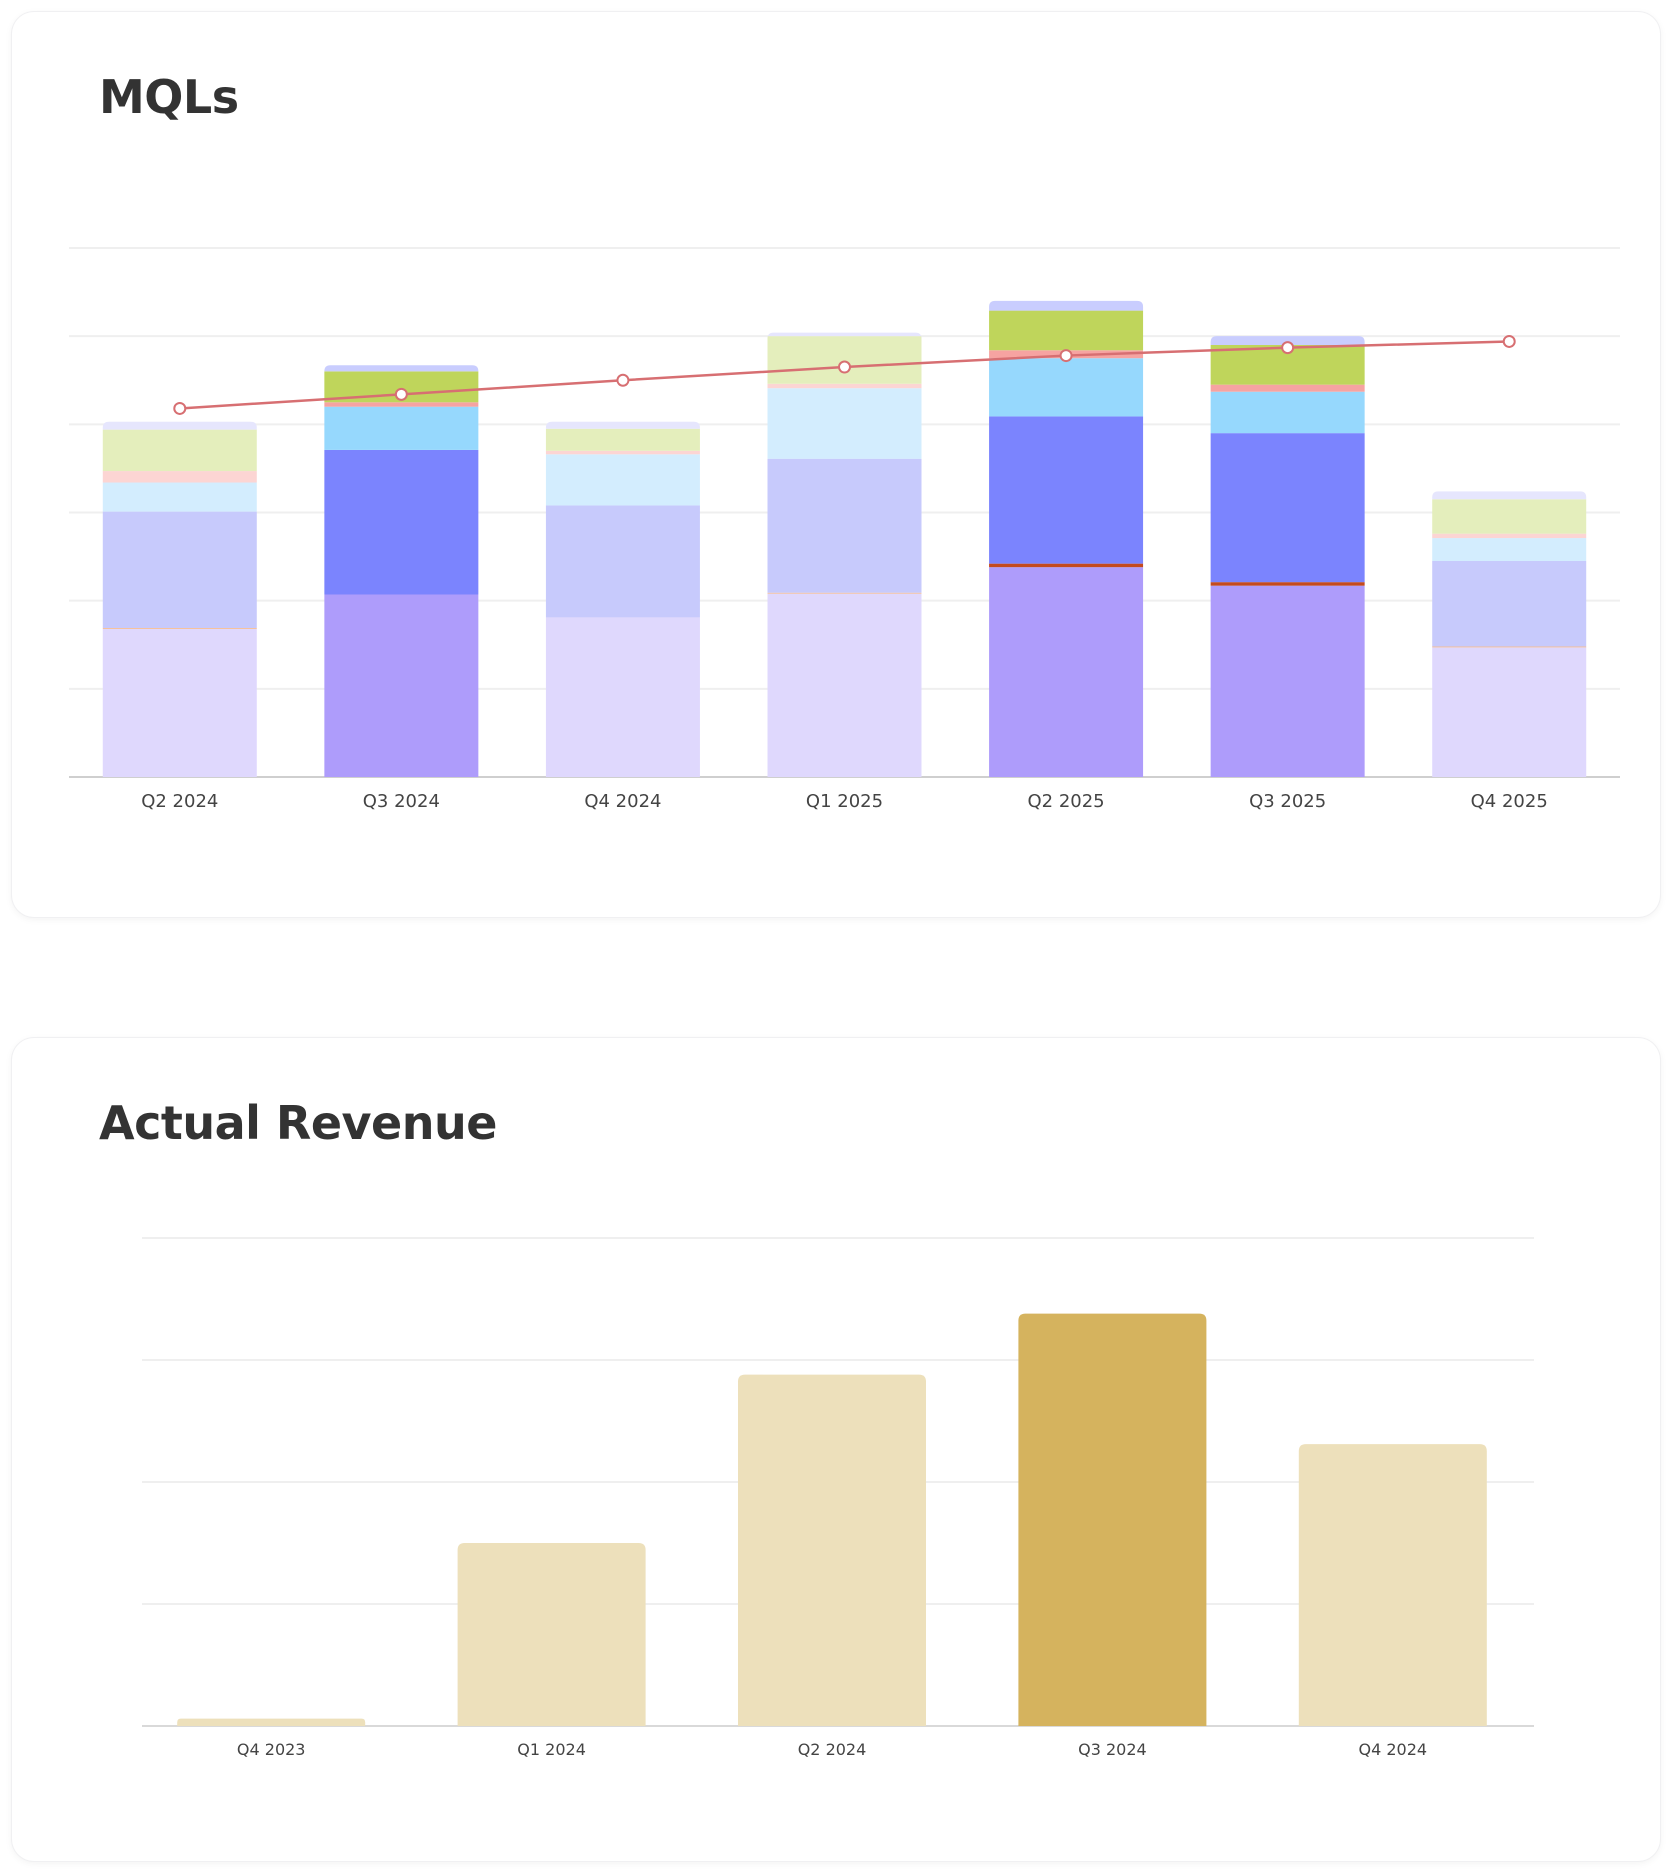 The width and height of the screenshot is (1674, 1872). Describe the element at coordinates (1287, 801) in the screenshot. I see `x-tick-q3-2025: Q3 2025` at that location.